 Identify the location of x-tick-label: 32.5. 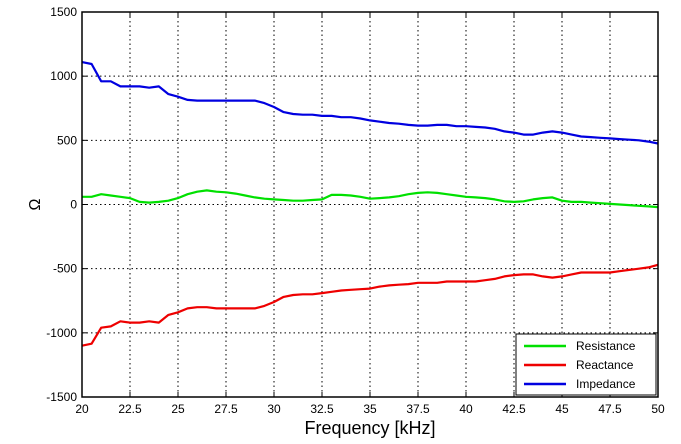
(322, 409).